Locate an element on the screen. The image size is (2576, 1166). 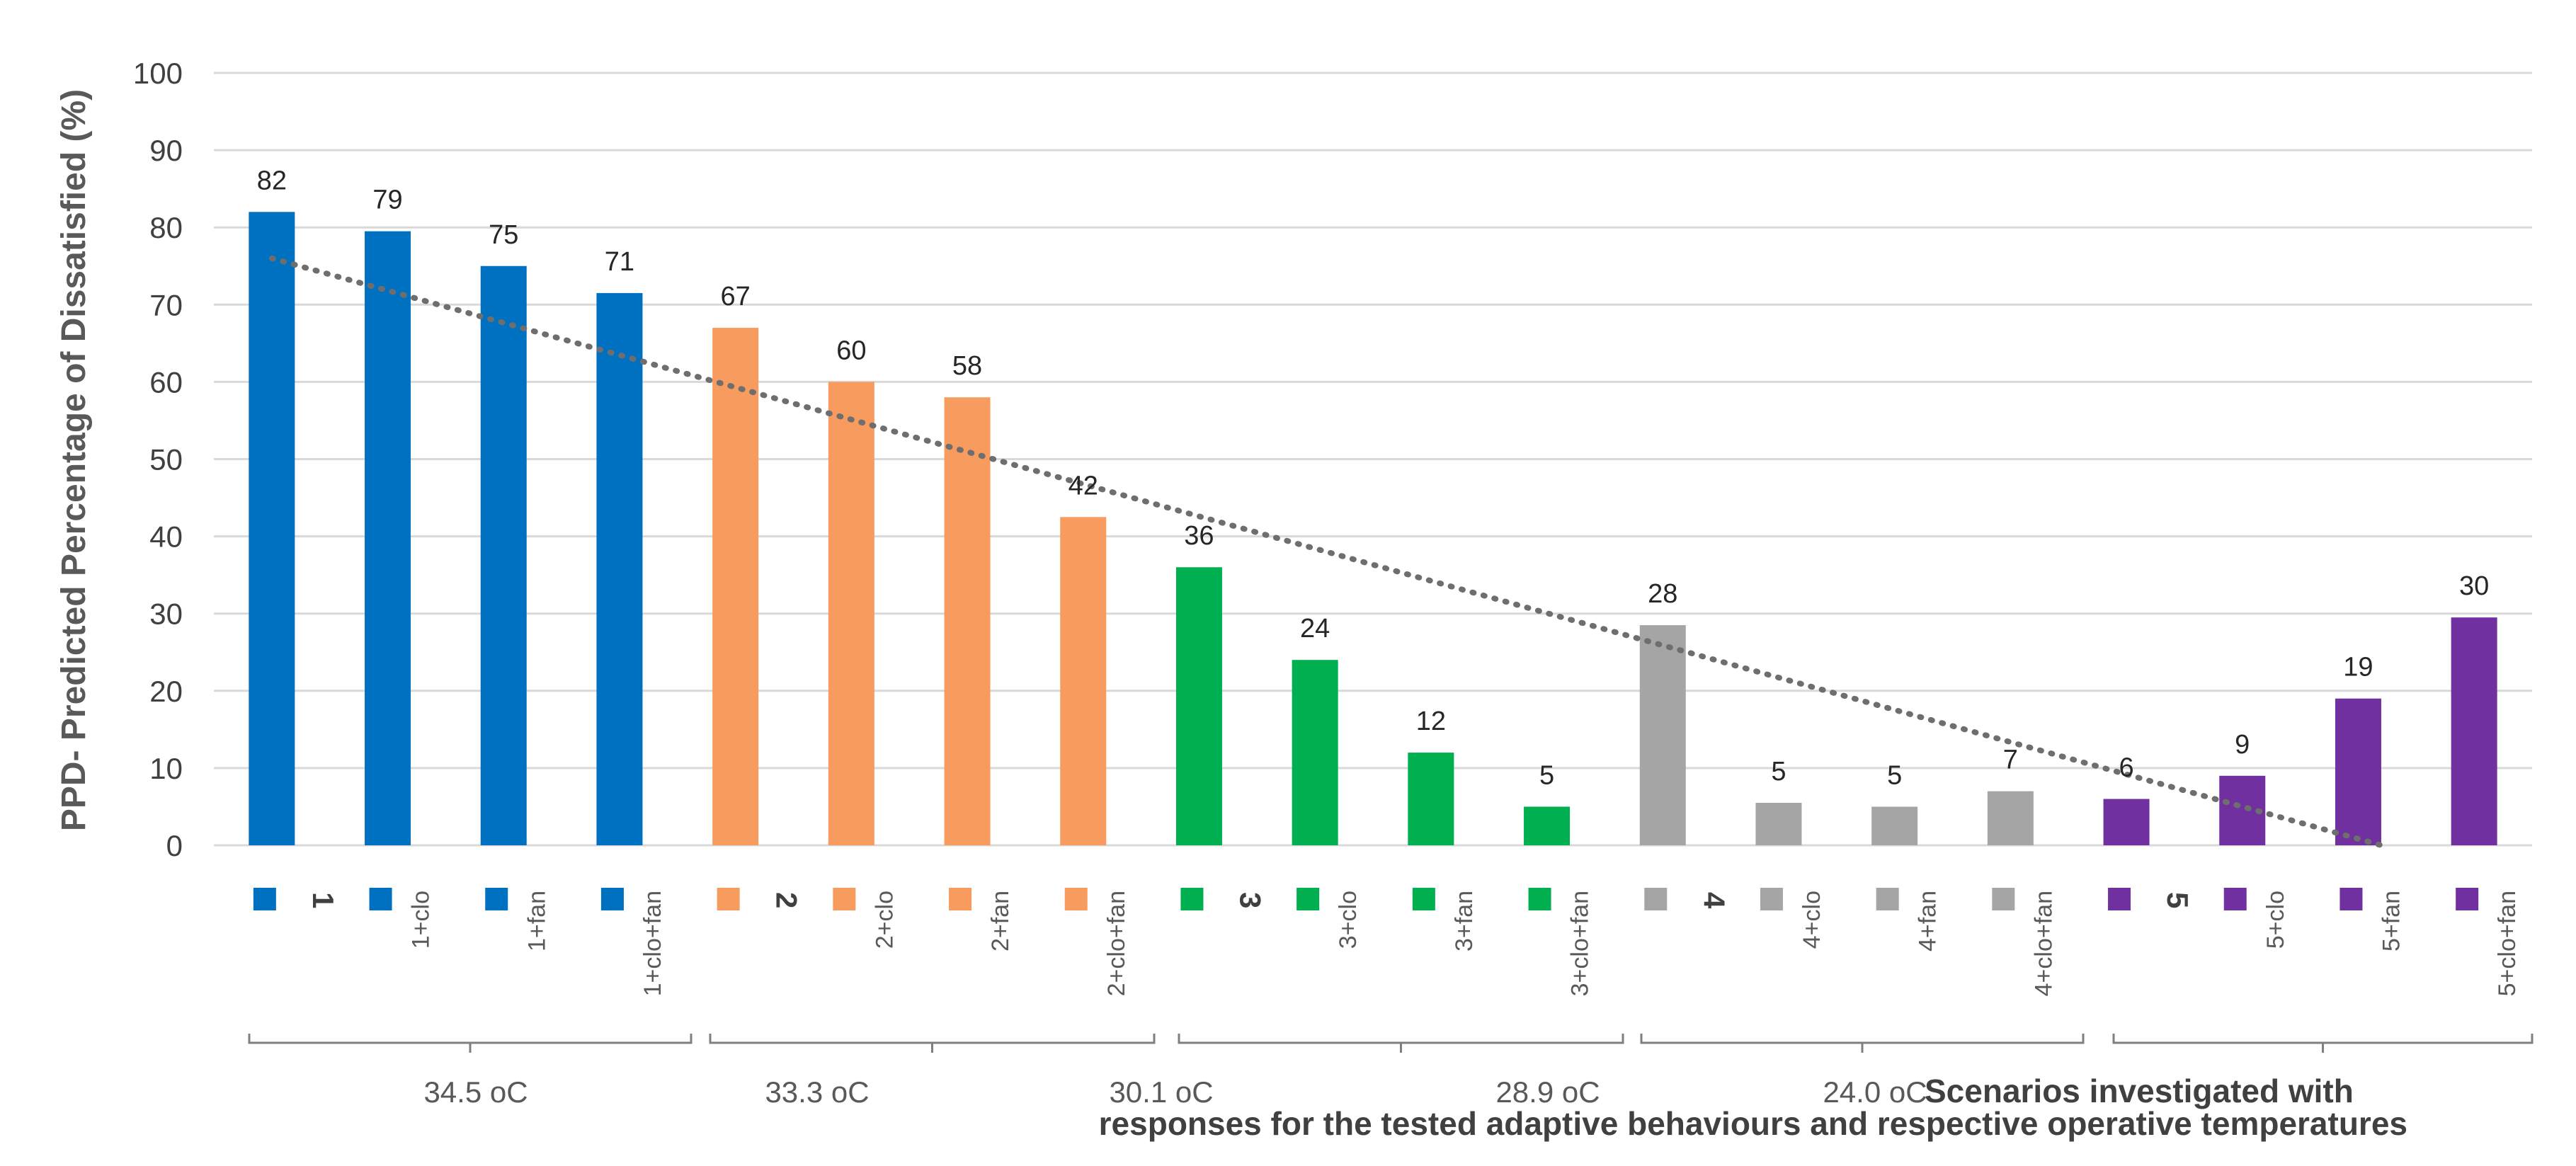
category-label: 5 is located at coordinates (2177, 900).